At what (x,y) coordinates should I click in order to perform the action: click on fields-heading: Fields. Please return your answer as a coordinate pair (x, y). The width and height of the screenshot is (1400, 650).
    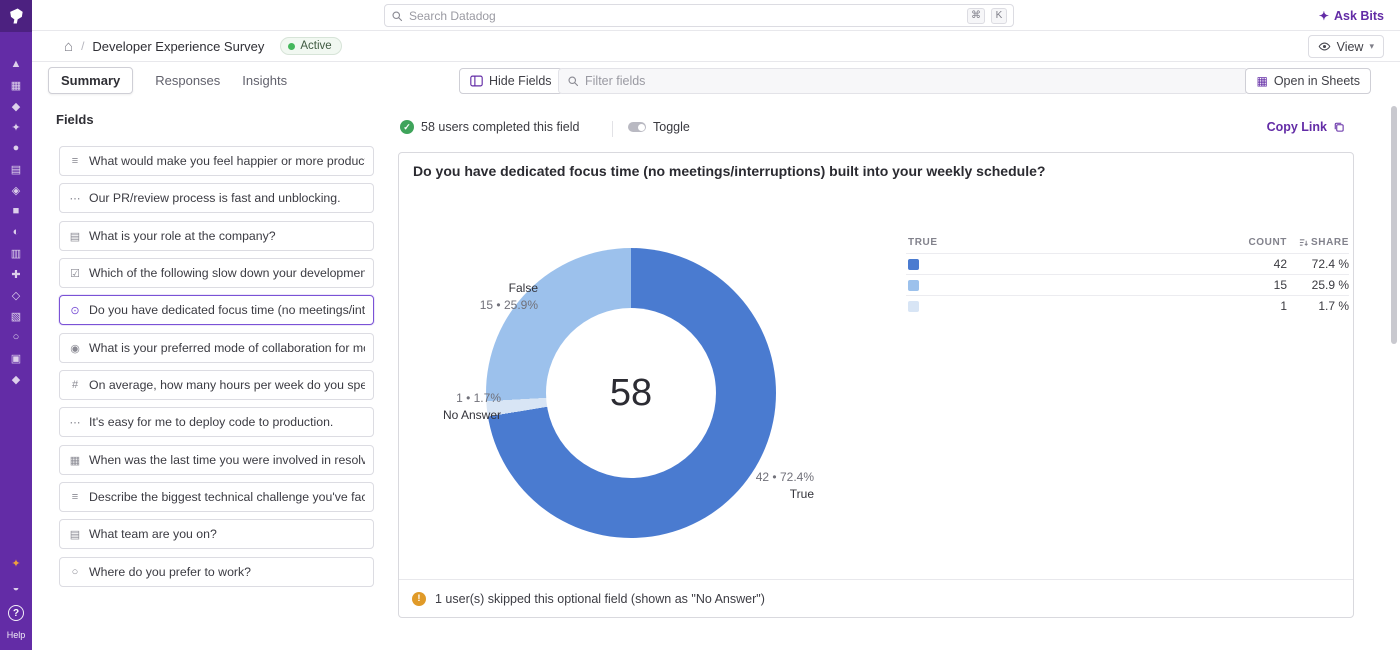
    Looking at the image, I should click on (75, 119).